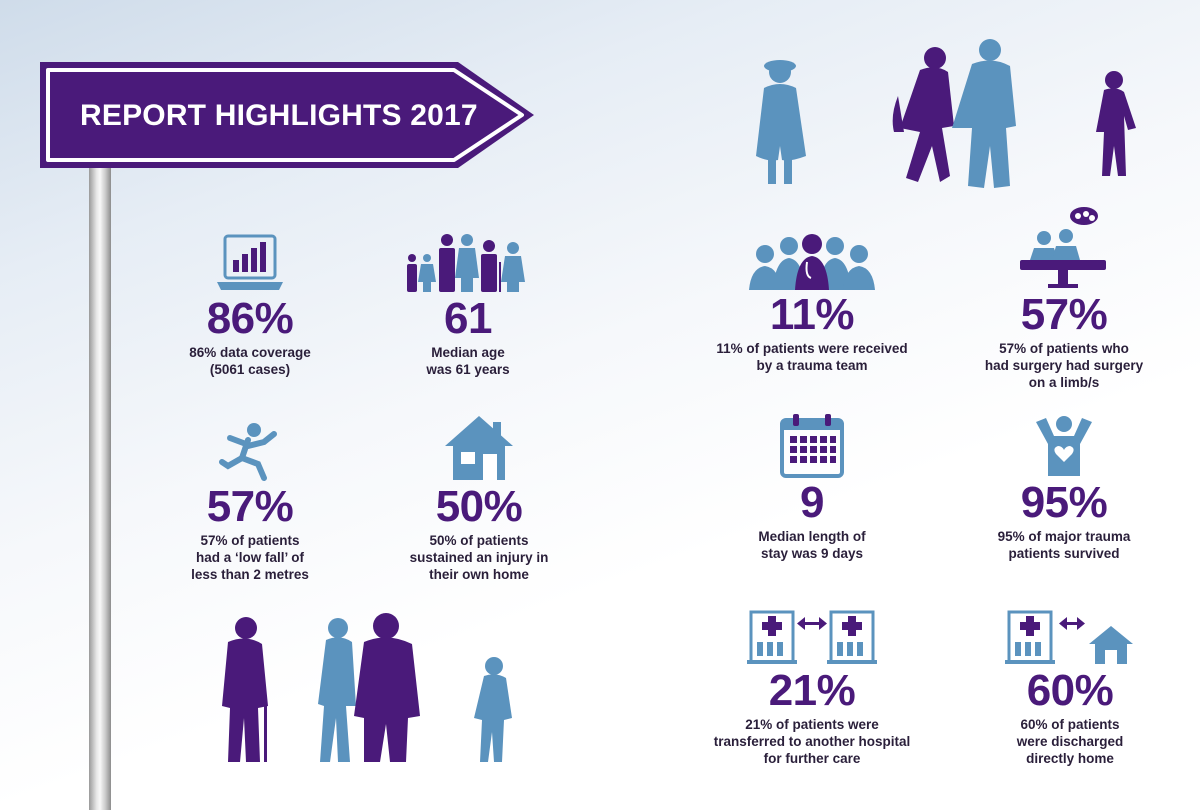 The width and height of the screenshot is (1200, 810). Describe the element at coordinates (812, 262) in the screenshot. I see `medical-team-icon` at that location.